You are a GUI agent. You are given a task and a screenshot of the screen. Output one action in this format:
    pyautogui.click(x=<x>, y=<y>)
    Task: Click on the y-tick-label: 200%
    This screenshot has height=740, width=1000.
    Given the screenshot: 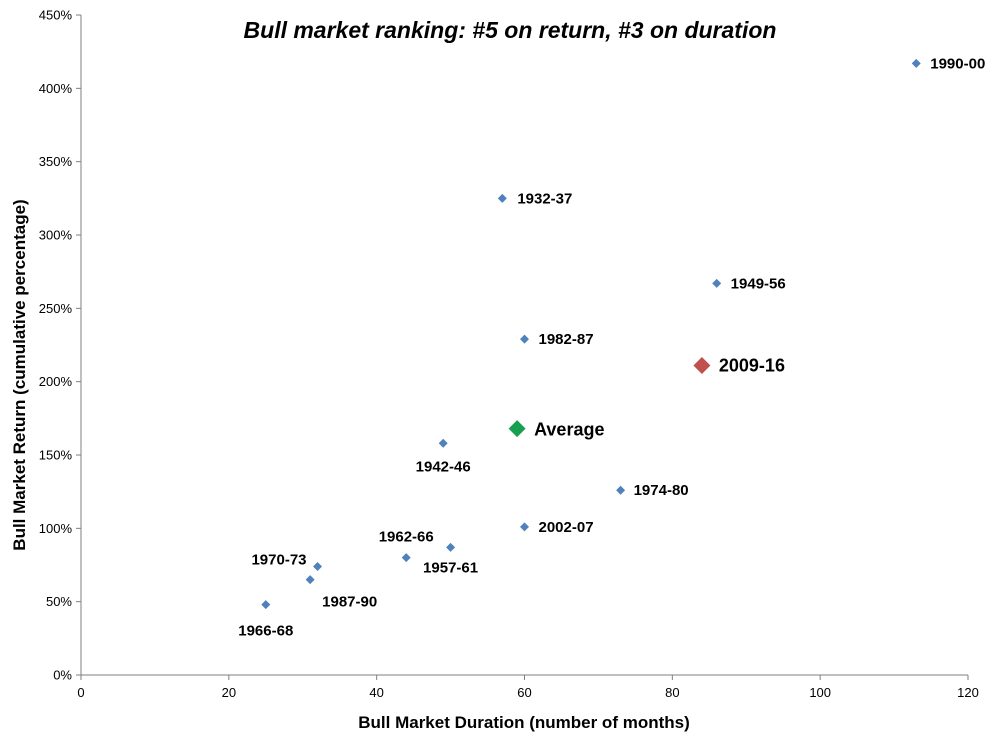 What is the action you would take?
    pyautogui.click(x=56, y=381)
    